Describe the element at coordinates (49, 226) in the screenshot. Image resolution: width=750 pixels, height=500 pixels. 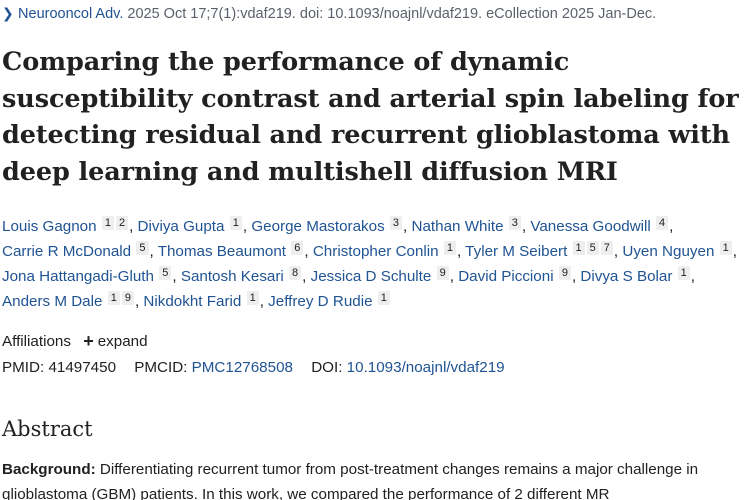
I see `author-name-link: Louis Gagnon` at that location.